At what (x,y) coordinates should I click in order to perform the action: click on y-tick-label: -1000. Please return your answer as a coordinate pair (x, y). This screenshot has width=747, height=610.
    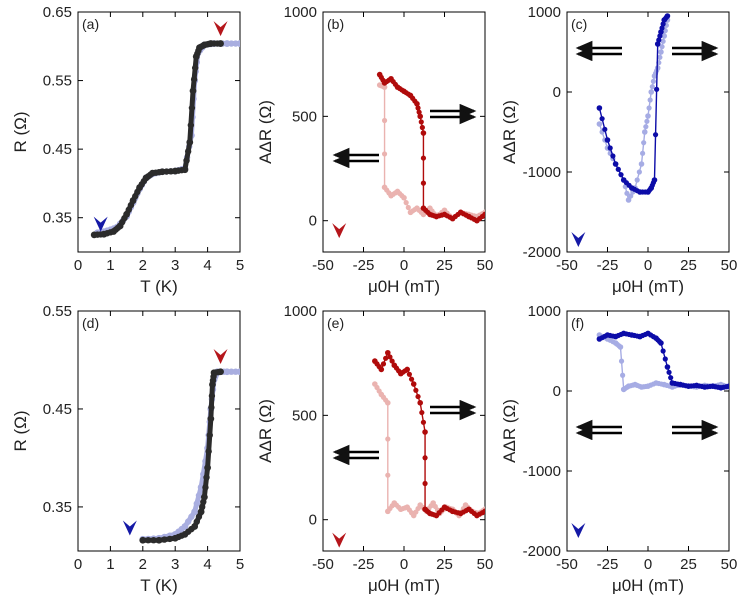
    Looking at the image, I should click on (542, 172).